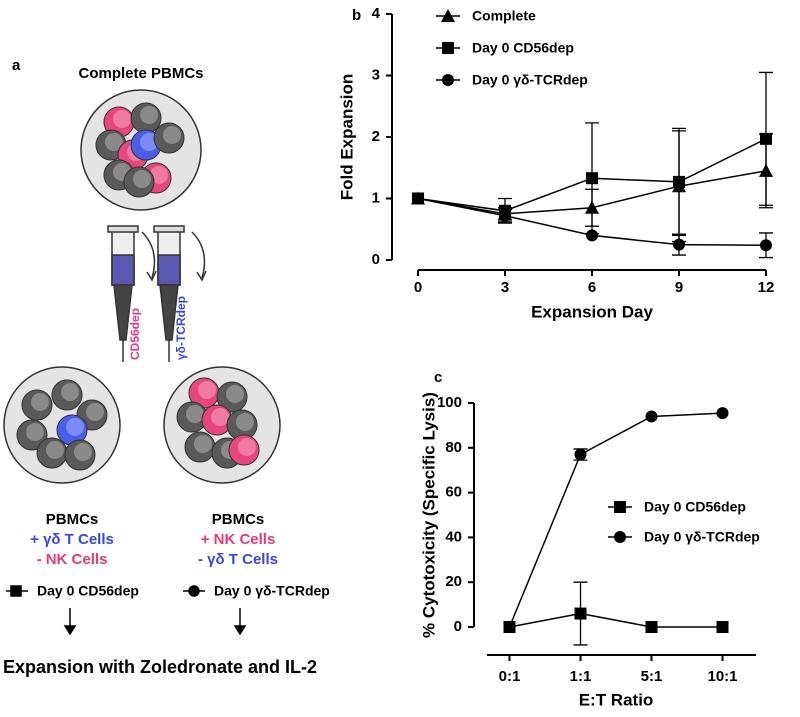 The height and width of the screenshot is (717, 800). Describe the element at coordinates (453, 492) in the screenshot. I see `y-tick-label: 60` at that location.